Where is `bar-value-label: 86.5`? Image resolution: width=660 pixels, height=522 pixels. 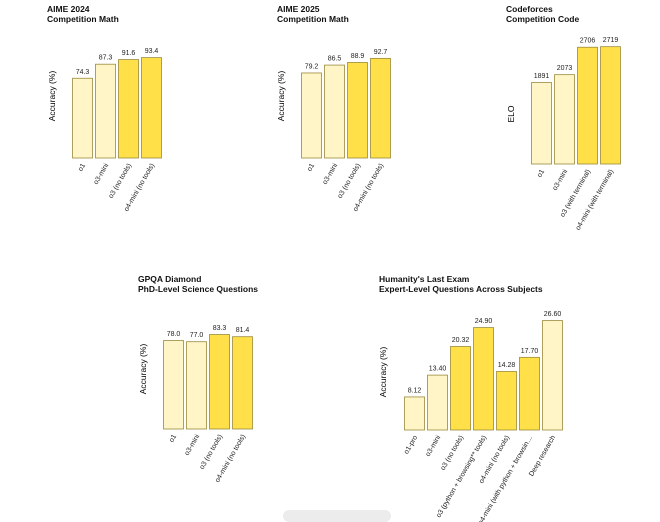
bar-value-label: 86.5 is located at coordinates (335, 59).